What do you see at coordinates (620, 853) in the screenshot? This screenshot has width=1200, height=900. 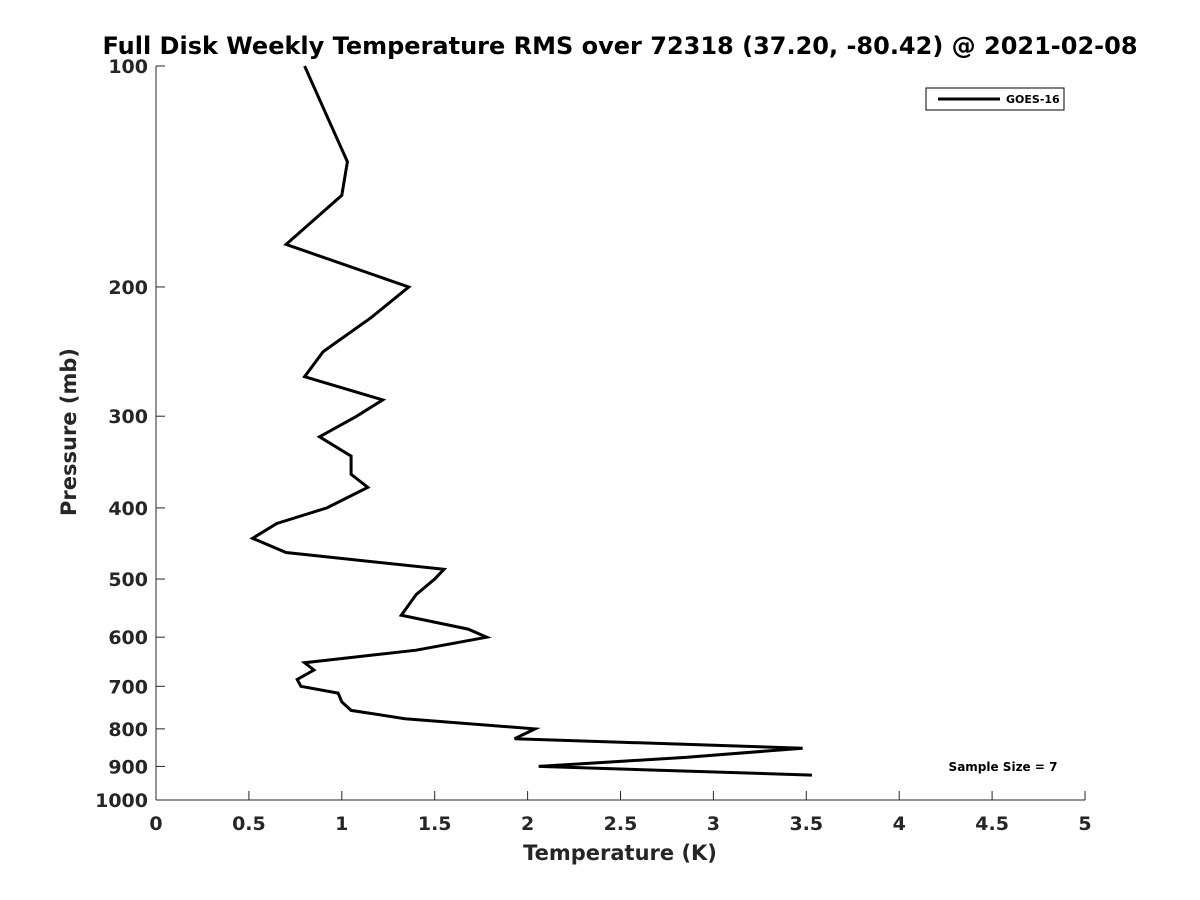 I see `x-axis-label: Temperature (K)` at bounding box center [620, 853].